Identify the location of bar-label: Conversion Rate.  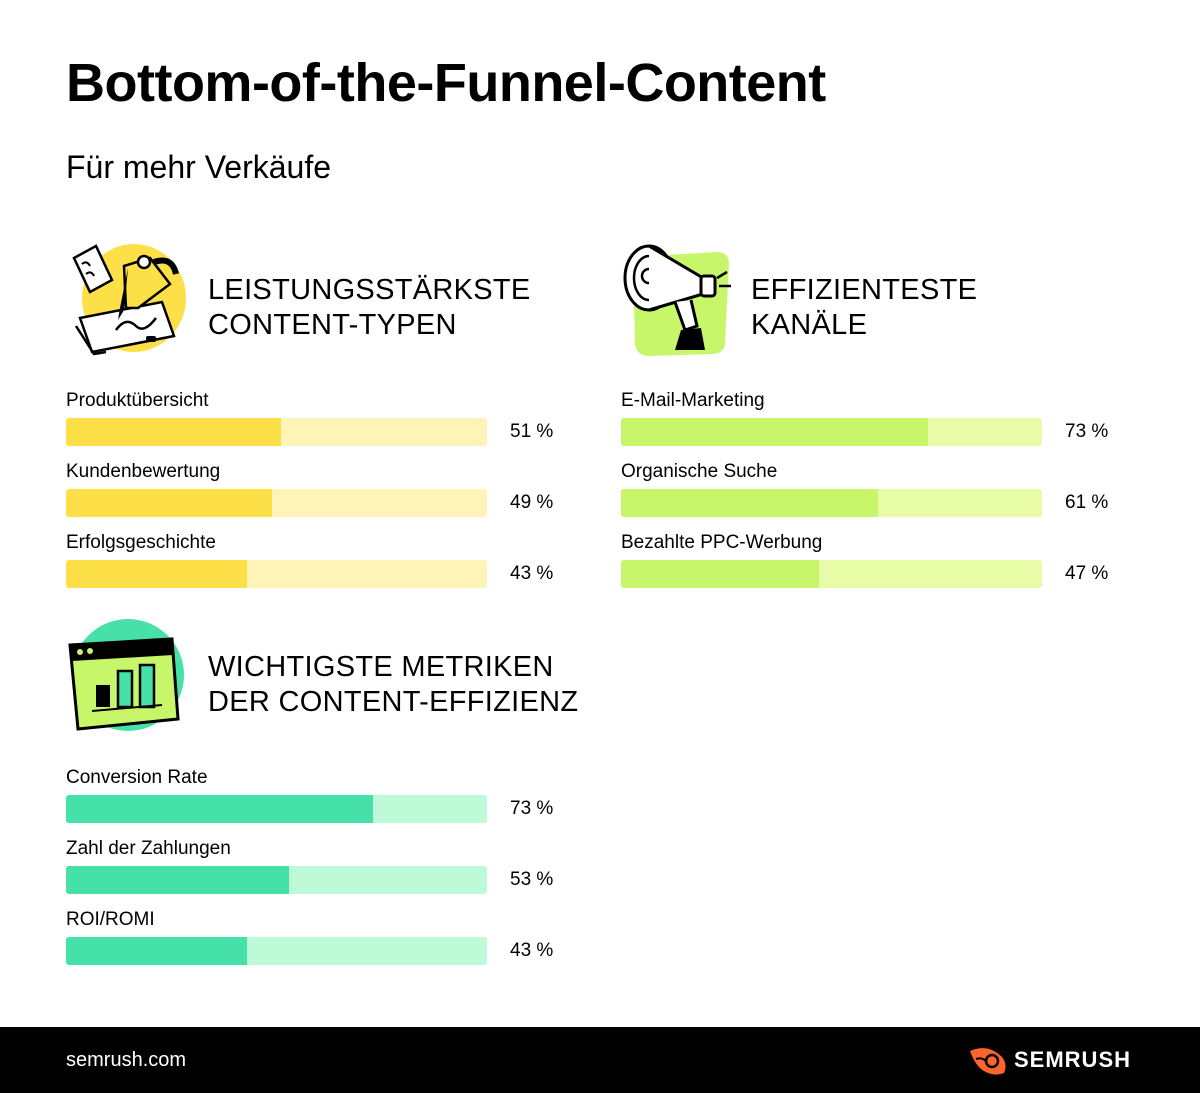
(137, 777).